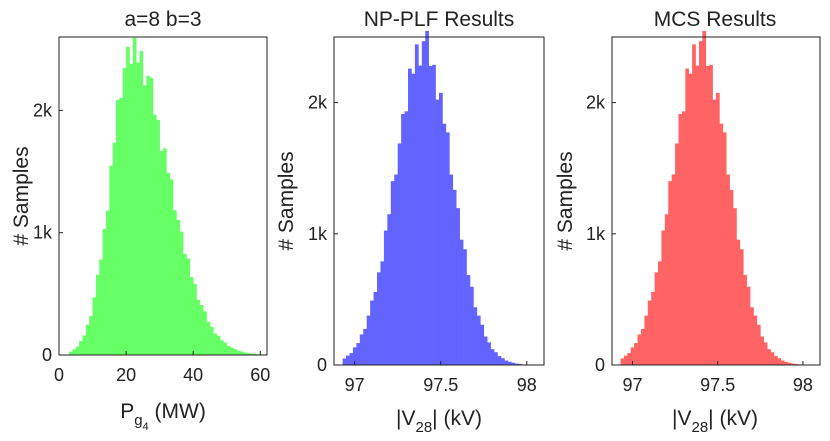 The image size is (830, 441). Describe the element at coordinates (177, 411) in the screenshot. I see `panel-1-x-label-unit: (MW)` at that location.